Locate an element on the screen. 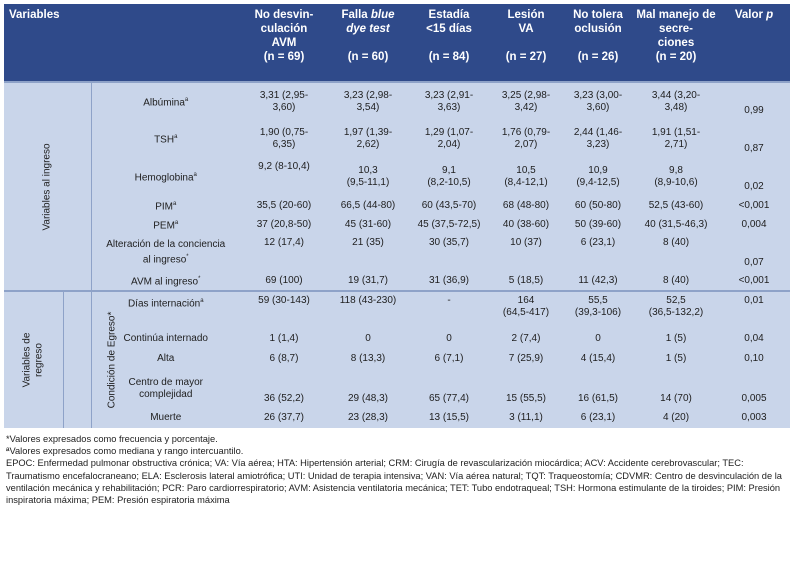 The width and height of the screenshot is (795, 561). cell-value-range: 2,07) is located at coordinates (526, 144).